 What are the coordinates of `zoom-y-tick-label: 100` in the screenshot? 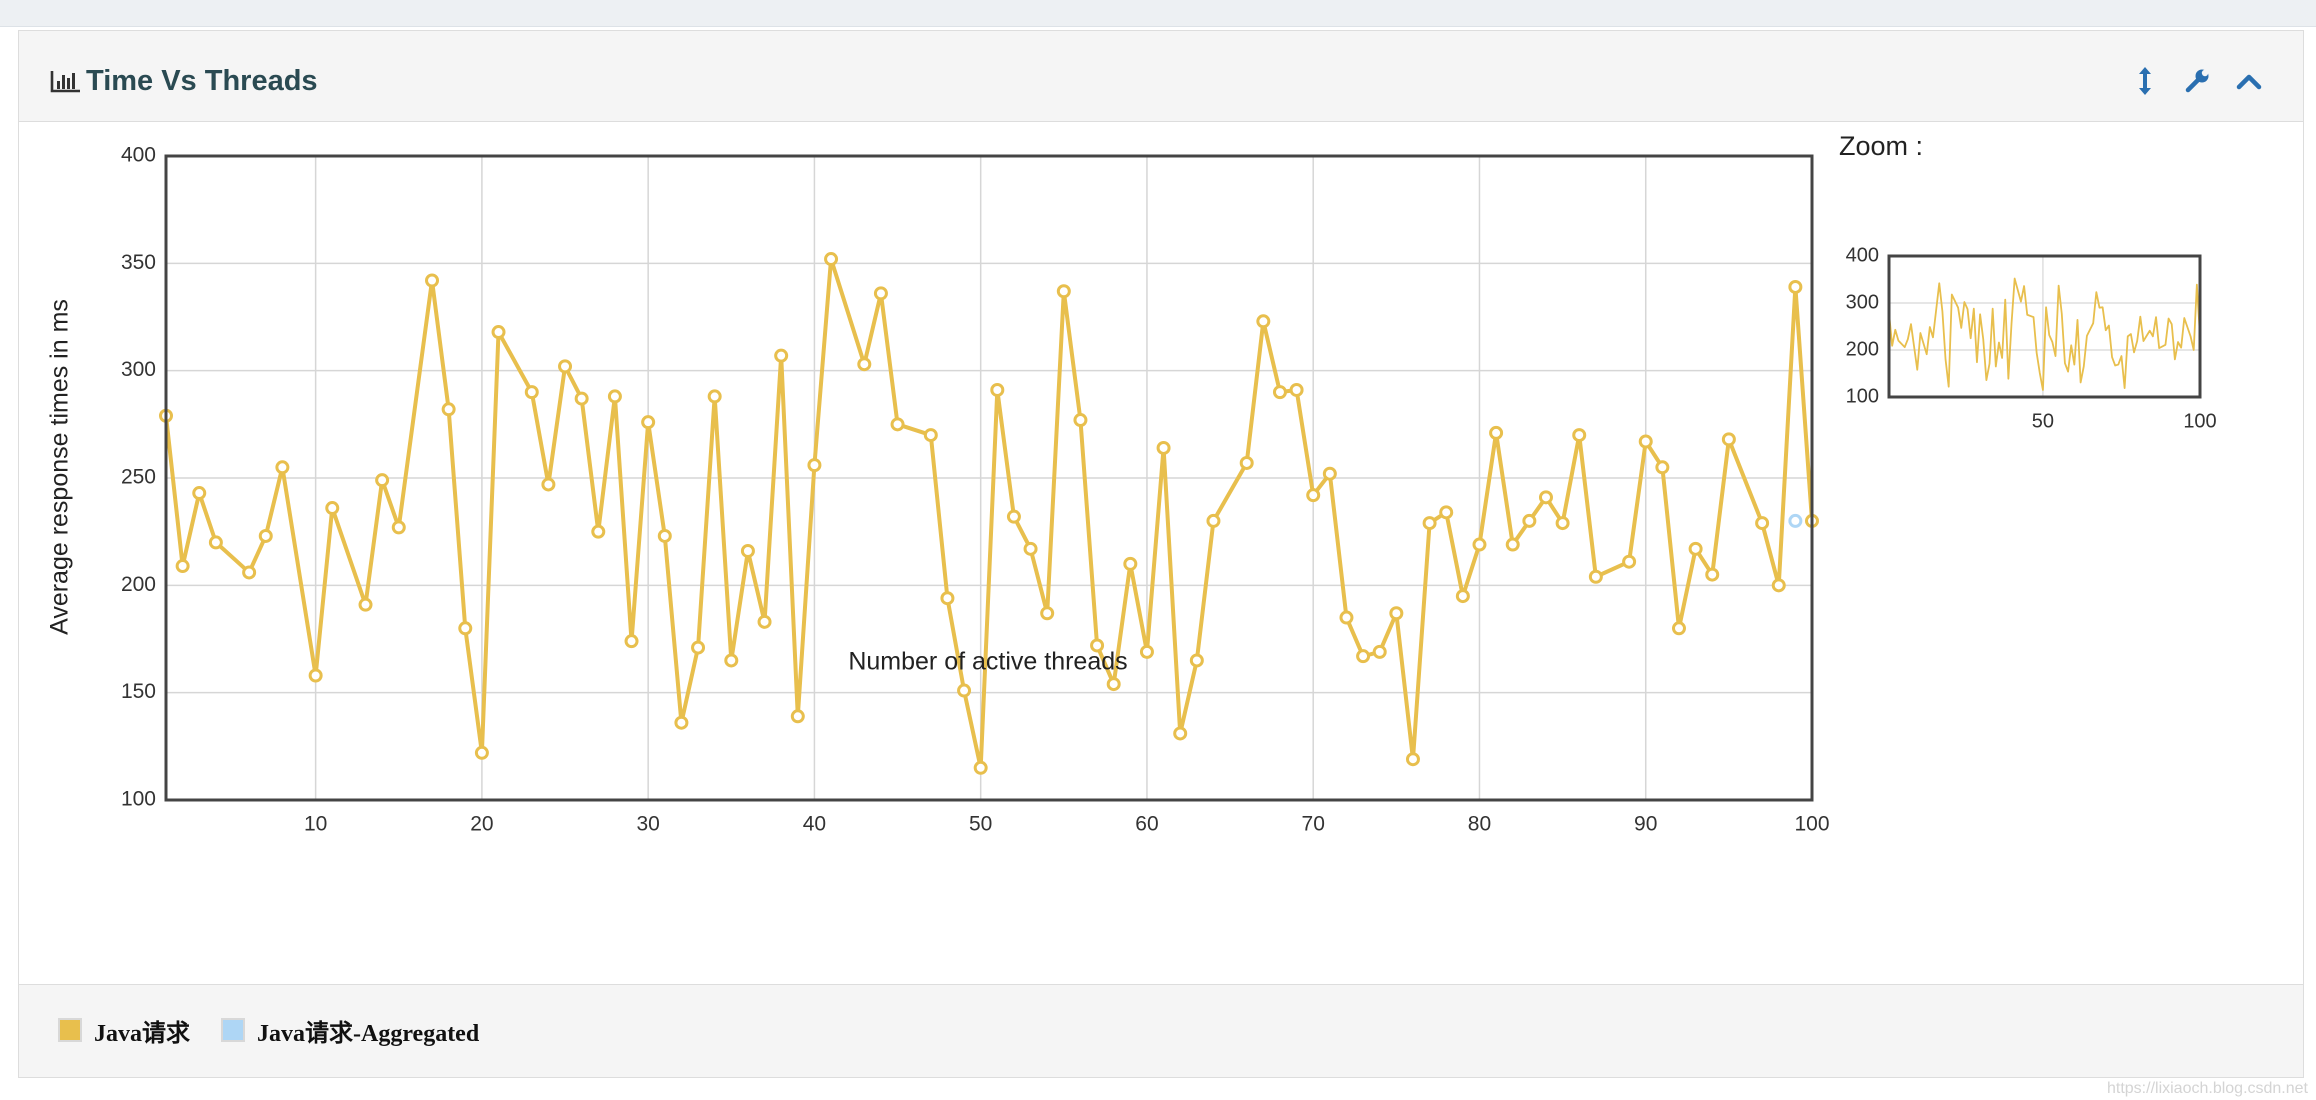 It's located at (1862, 396).